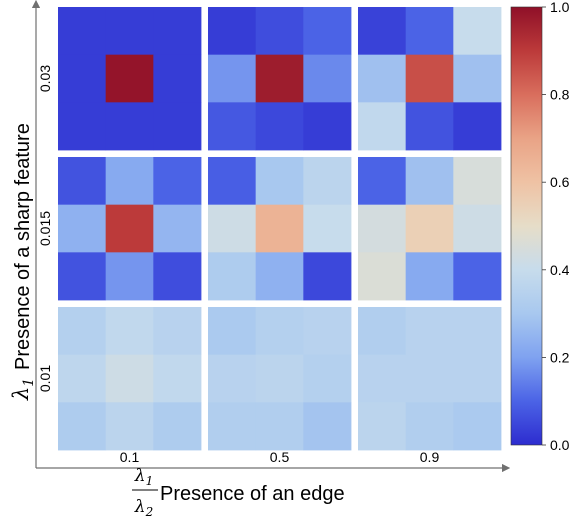 This screenshot has height=524, width=581. Describe the element at coordinates (130, 457) in the screenshot. I see `x-tick-label: 0.1` at that location.